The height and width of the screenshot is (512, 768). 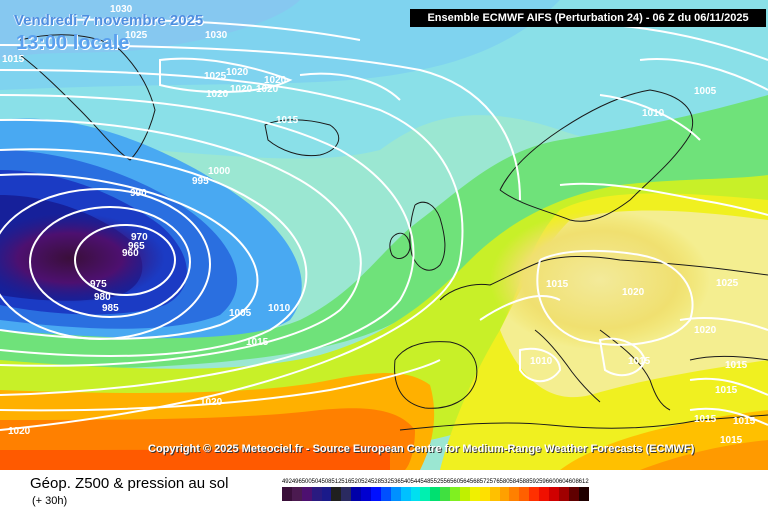 I want to click on scale-value: 520, so click(x=356, y=482).